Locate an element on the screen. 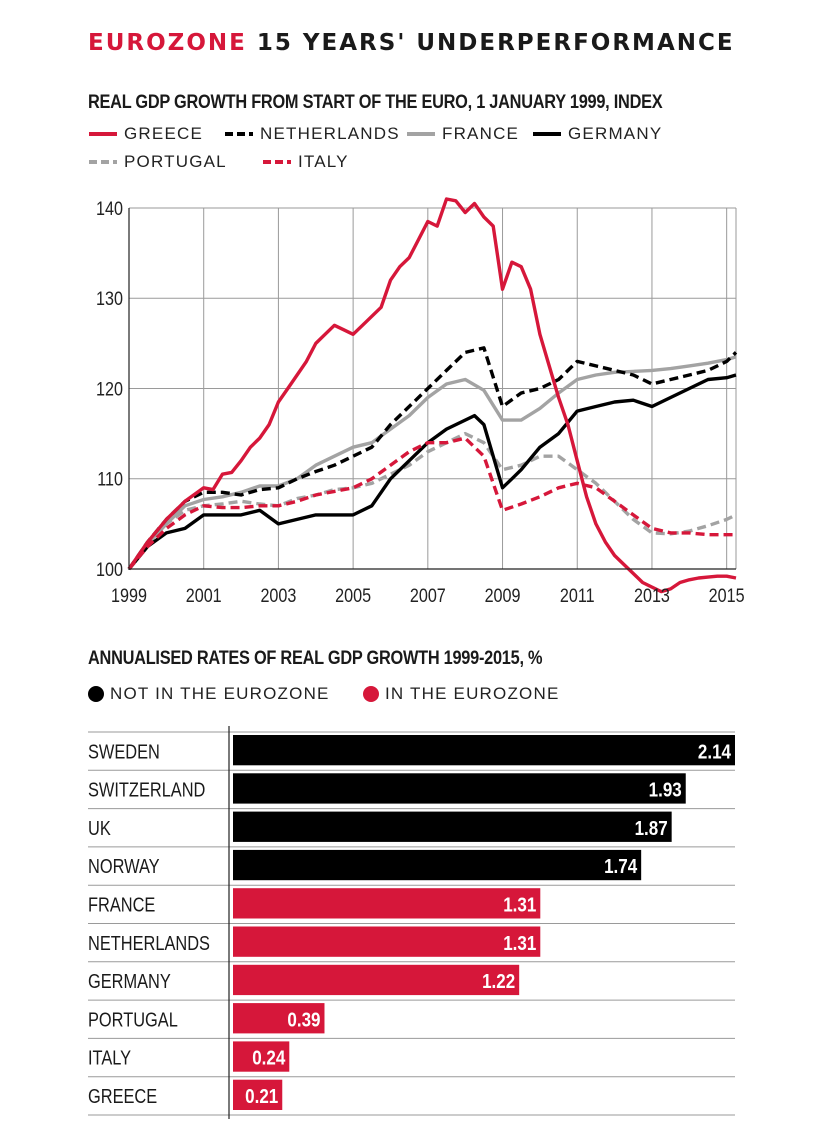  legend-label-portugal: PORTUGAL is located at coordinates (175, 161).